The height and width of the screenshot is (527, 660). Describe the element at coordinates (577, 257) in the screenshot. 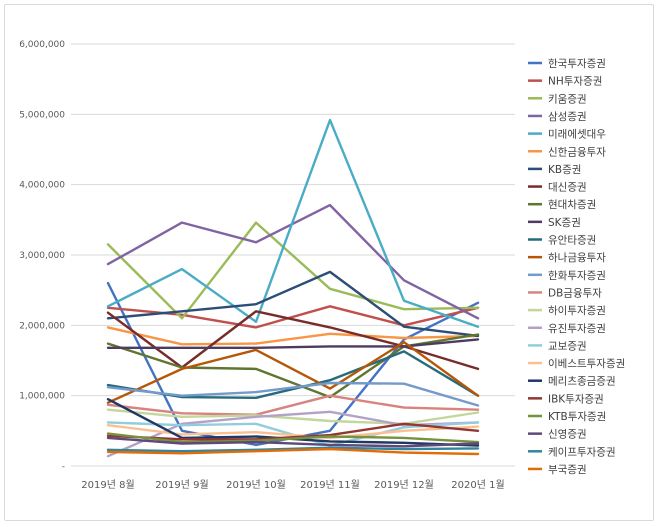

I see `legend-label: 하나금융투자` at that location.